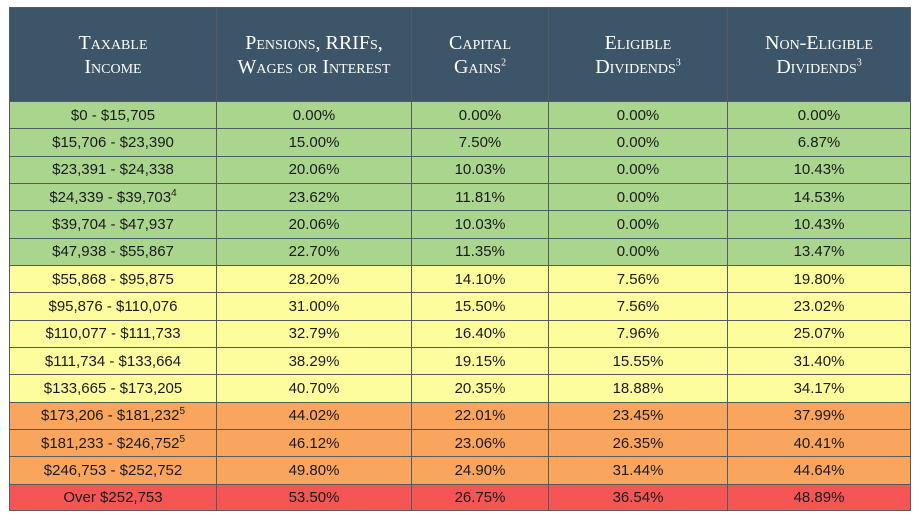  I want to click on pensions-rate-cell: 46.12%, so click(314, 443).